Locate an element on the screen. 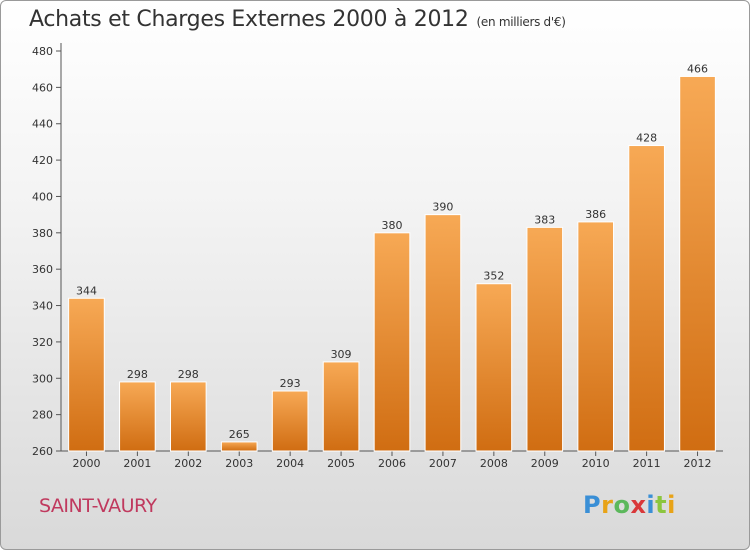 Image resolution: width=750 pixels, height=550 pixels. data-label: 390 is located at coordinates (442, 207).